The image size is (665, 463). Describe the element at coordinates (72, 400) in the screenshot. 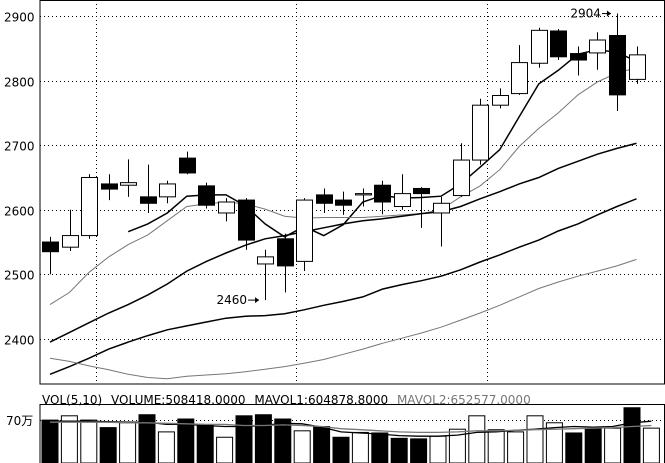

I see `vol-title: VOL(5,10)` at that location.